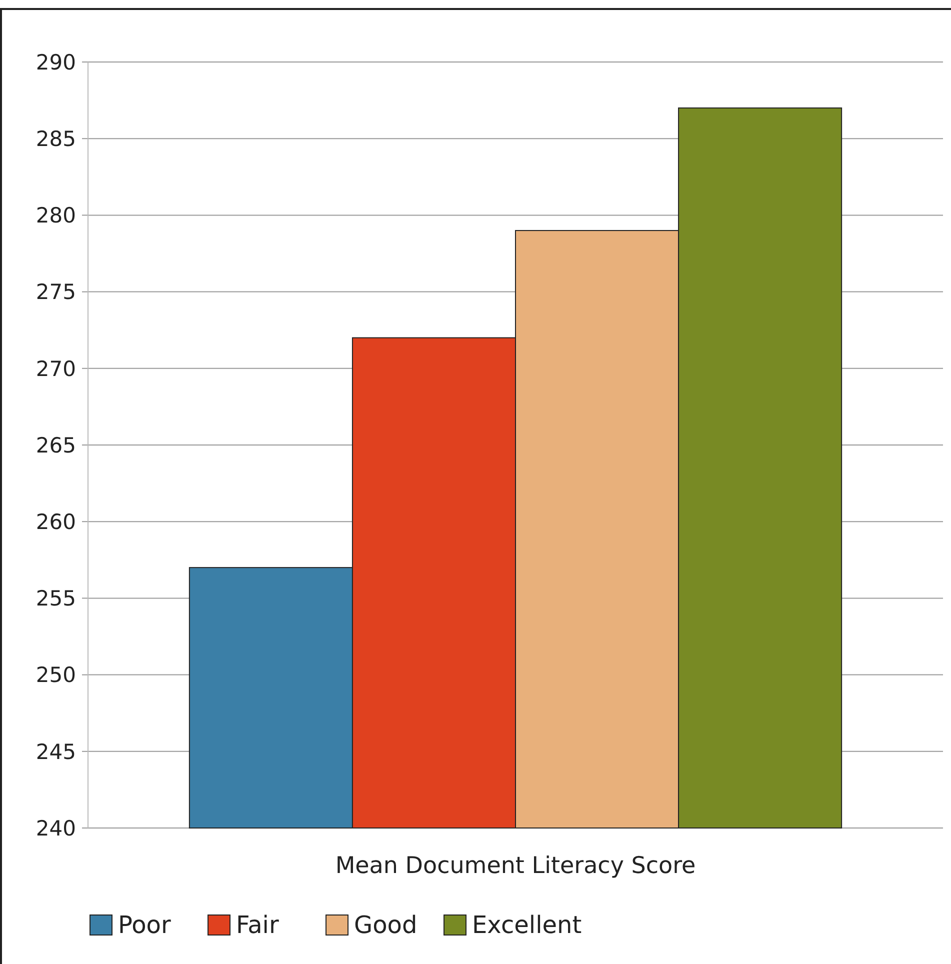 Image resolution: width=951 pixels, height=964 pixels. What do you see at coordinates (56, 216) in the screenshot?
I see `y-tick-label: 280` at bounding box center [56, 216].